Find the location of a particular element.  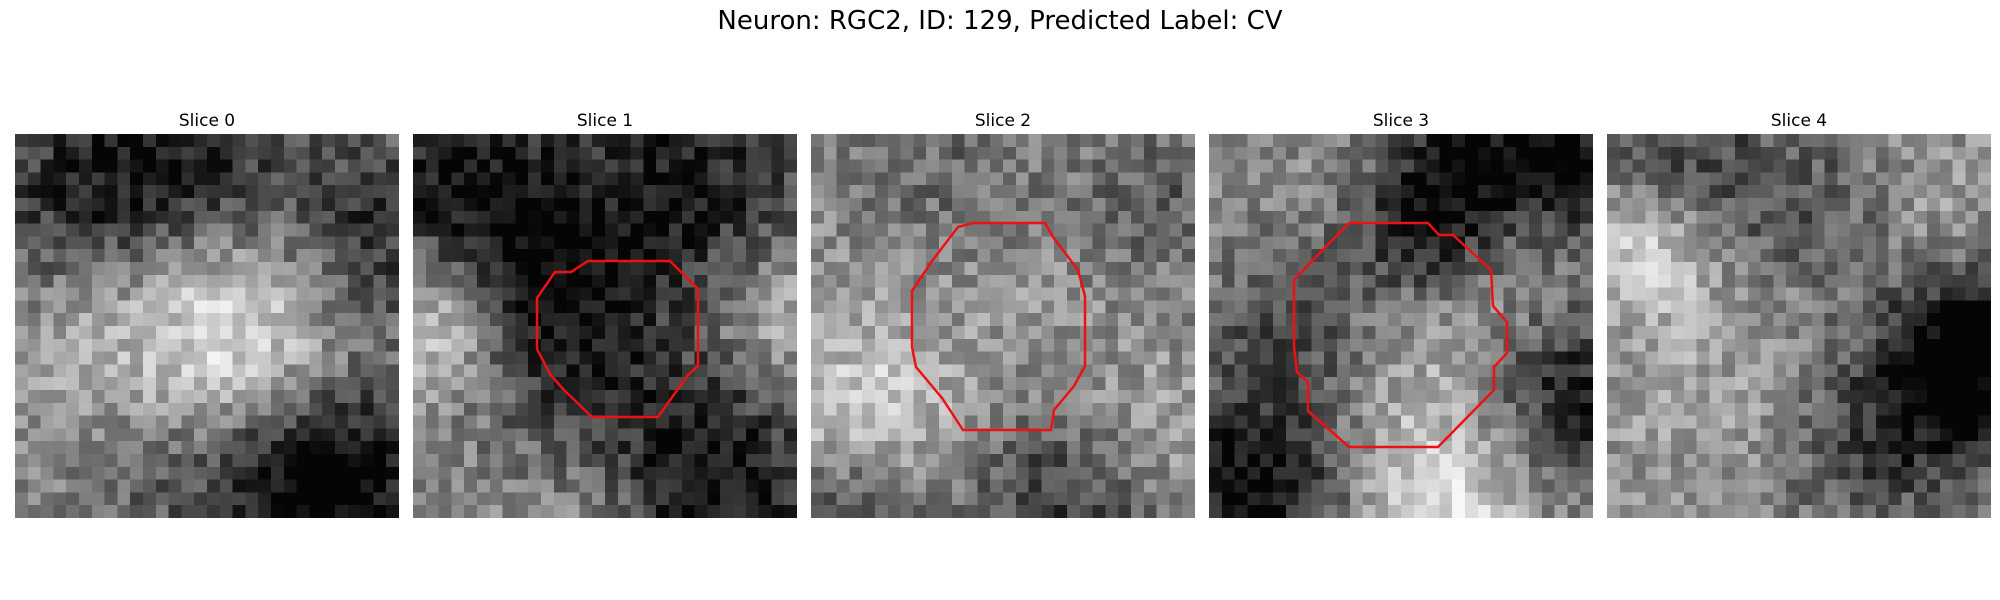

slice-panel-4: Slice 4 is located at coordinates (1799, 313).